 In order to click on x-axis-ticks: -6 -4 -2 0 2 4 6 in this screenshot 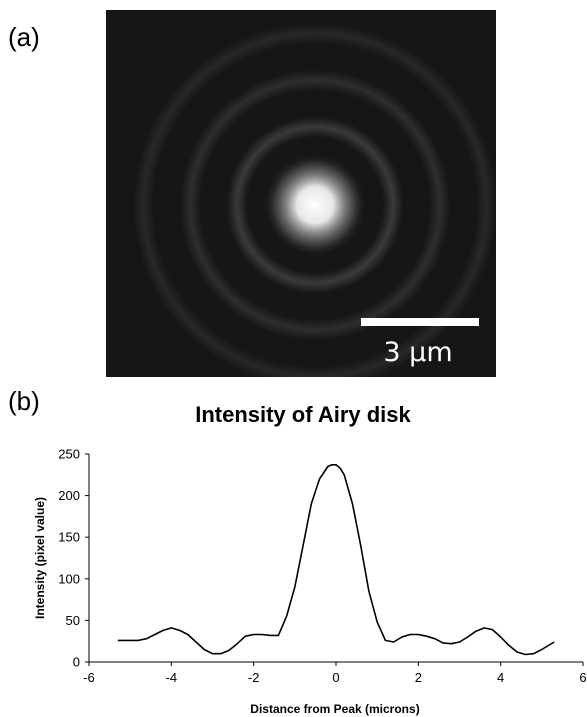, I will do `click(334, 673)`.